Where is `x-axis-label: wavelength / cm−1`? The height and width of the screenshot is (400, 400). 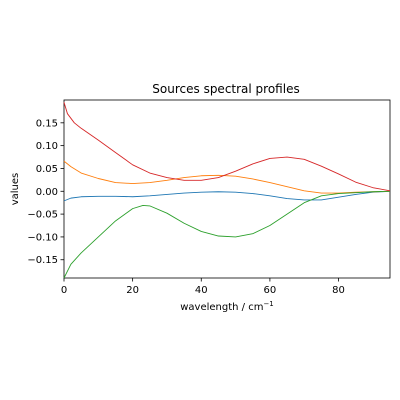 x-axis-label: wavelength / cm−1 is located at coordinates (227, 306).